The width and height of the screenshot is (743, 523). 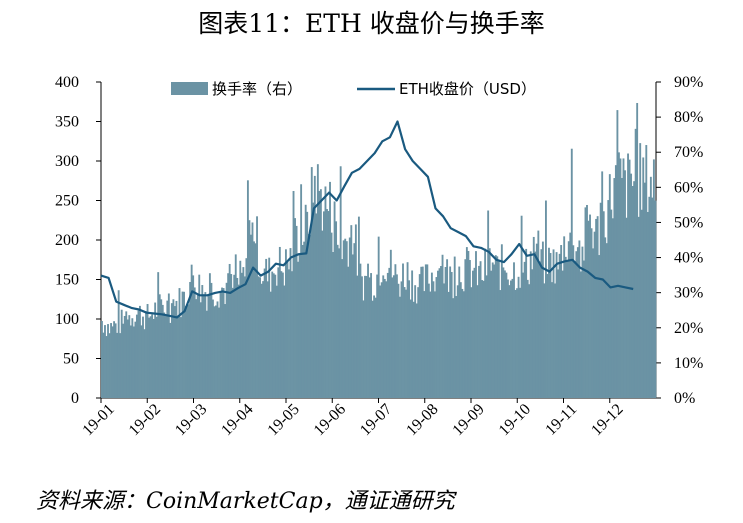 What do you see at coordinates (688, 187) in the screenshot?
I see `right-tick-label: 60%` at bounding box center [688, 187].